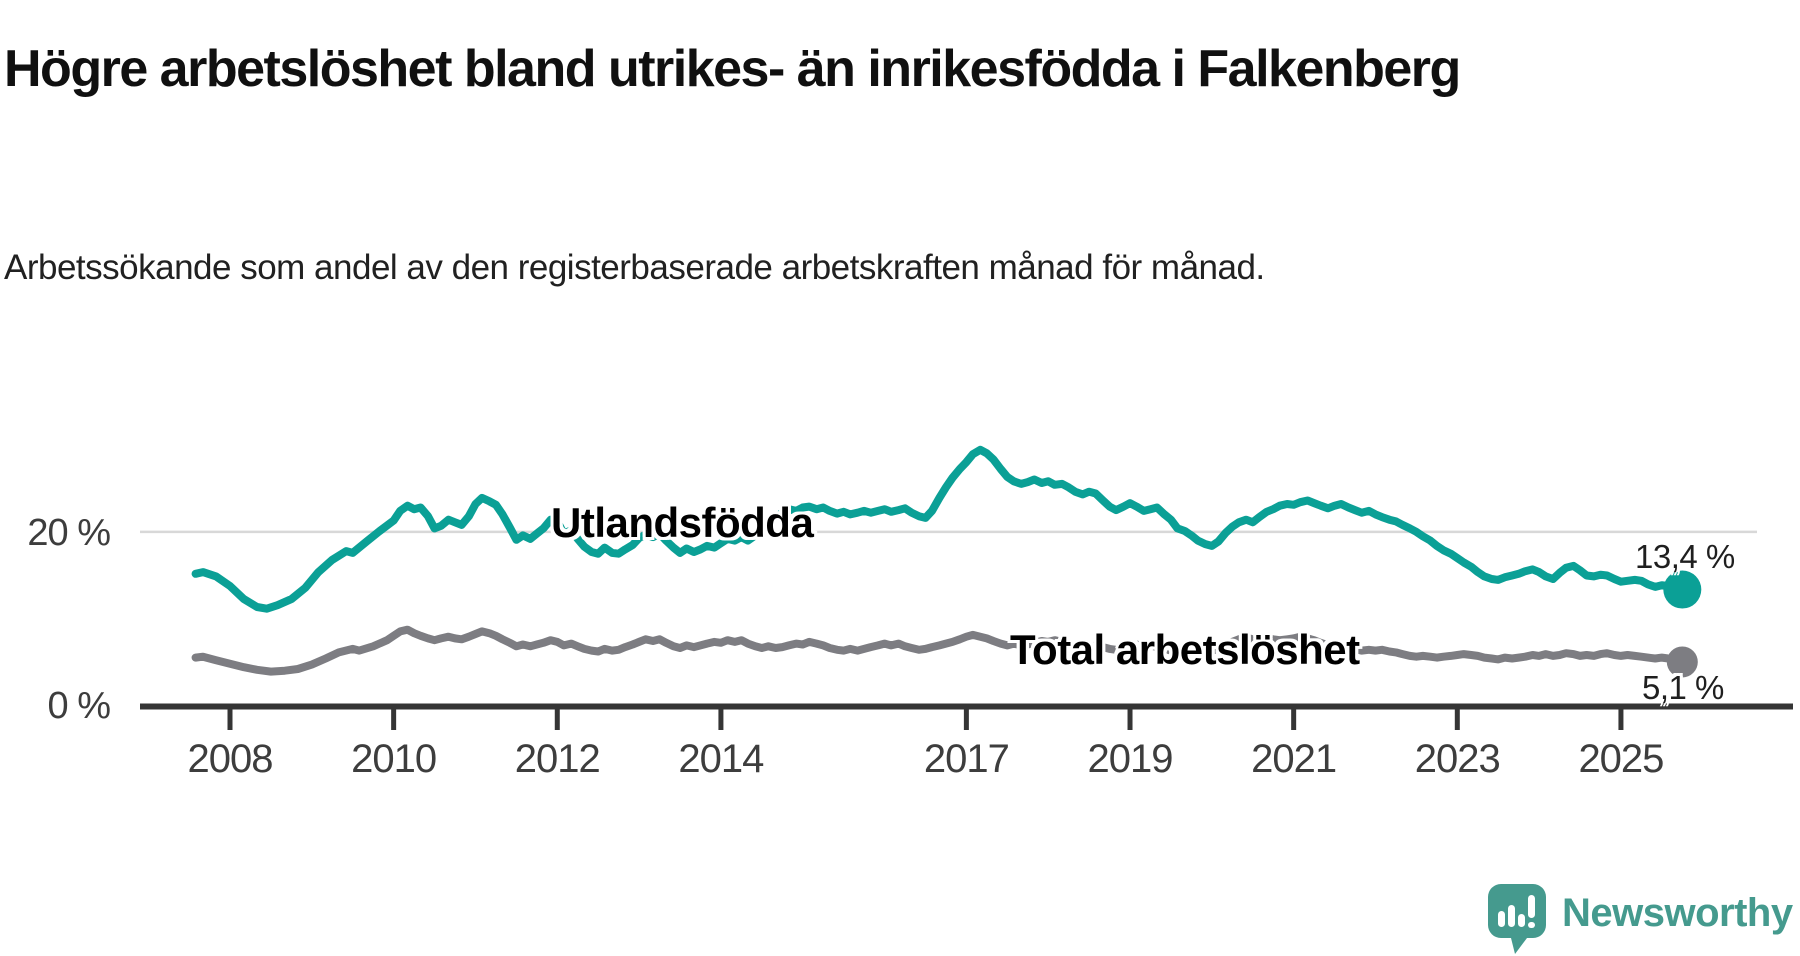  Describe the element at coordinates (721, 759) in the screenshot. I see `x-tick-label-2014: 2014` at that location.